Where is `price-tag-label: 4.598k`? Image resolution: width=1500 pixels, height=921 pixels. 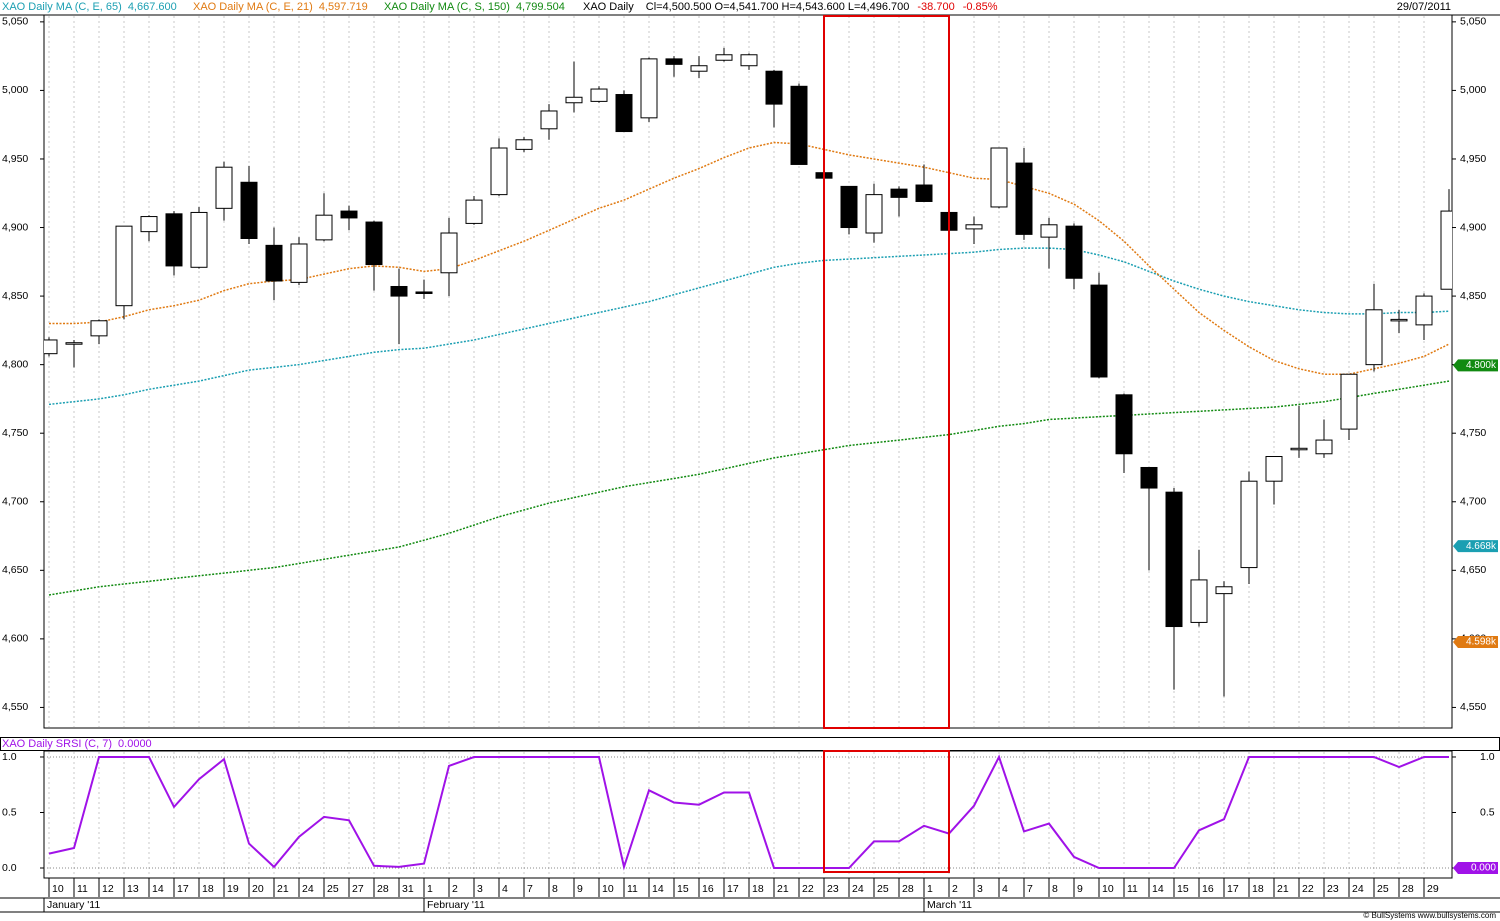 price-tag-label: 4.598k is located at coordinates (1481, 642).